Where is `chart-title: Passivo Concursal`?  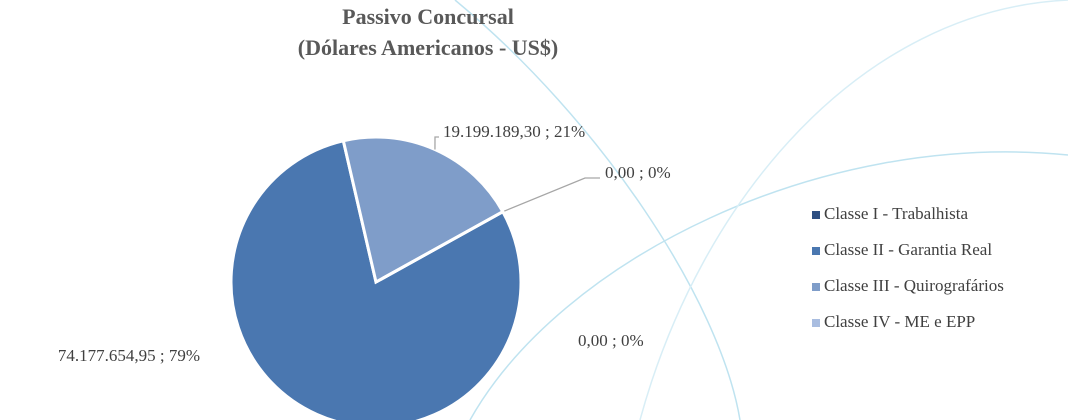 chart-title: Passivo Concursal is located at coordinates (428, 16).